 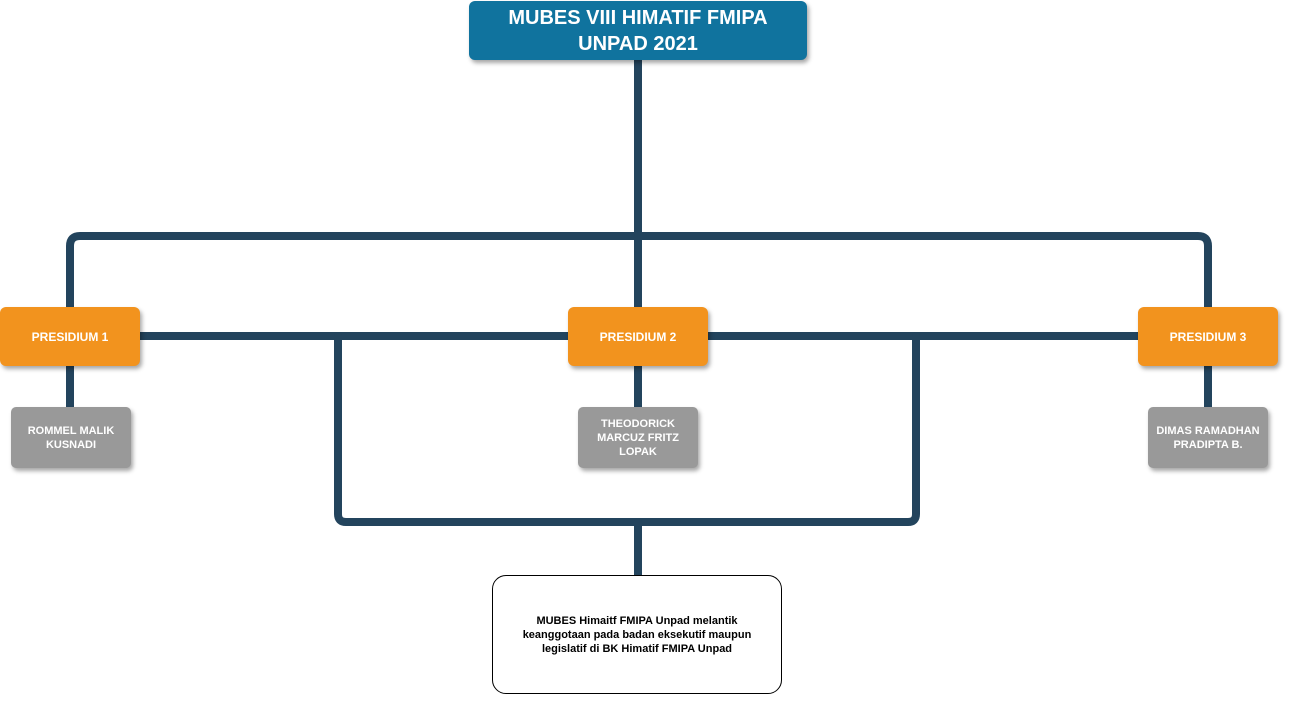 I want to click on presidium-3-member-node: DIMAS RAMADHAN PRADIPTA B., so click(x=1208, y=437).